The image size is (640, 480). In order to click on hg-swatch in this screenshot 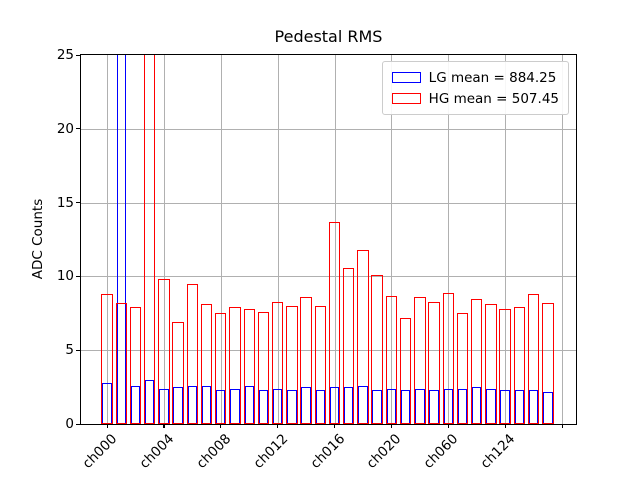, I will do `click(406, 98)`.